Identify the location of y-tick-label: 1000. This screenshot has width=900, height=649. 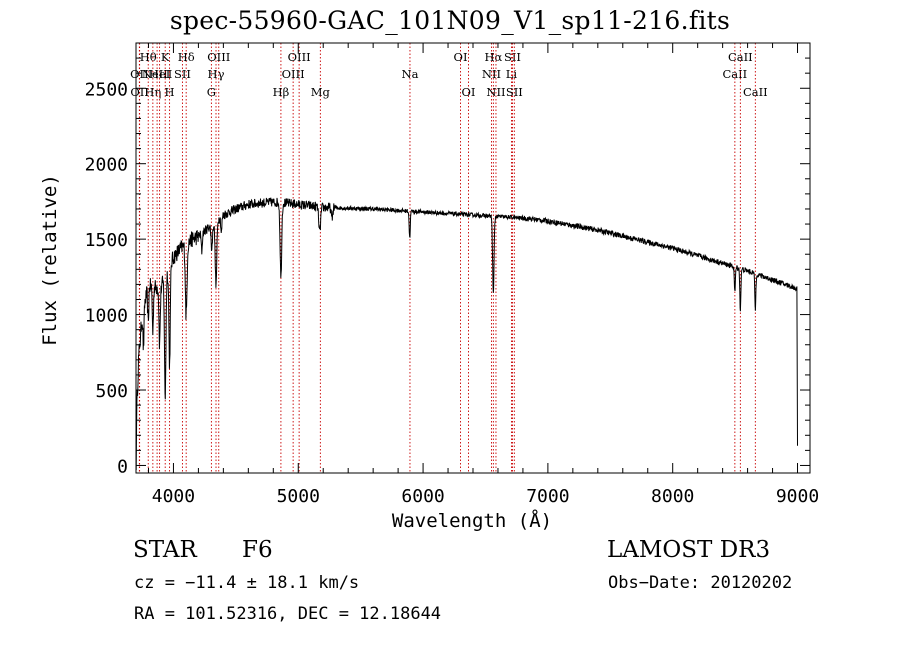
(106, 316).